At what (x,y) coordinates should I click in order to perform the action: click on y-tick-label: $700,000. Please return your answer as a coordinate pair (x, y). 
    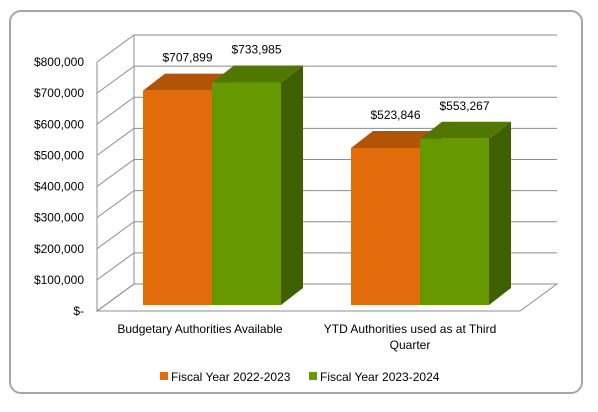
    Looking at the image, I should click on (59, 93).